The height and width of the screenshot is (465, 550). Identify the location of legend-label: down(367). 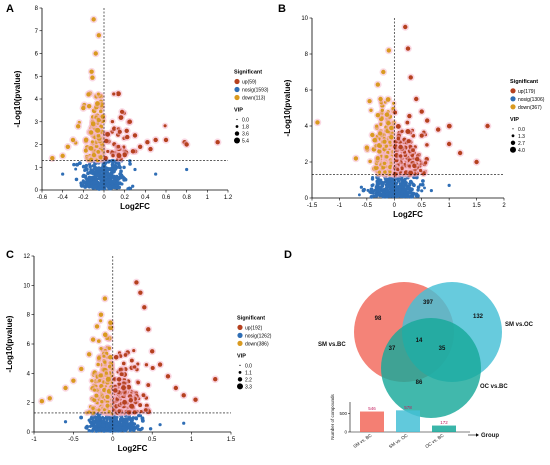
(530, 108).